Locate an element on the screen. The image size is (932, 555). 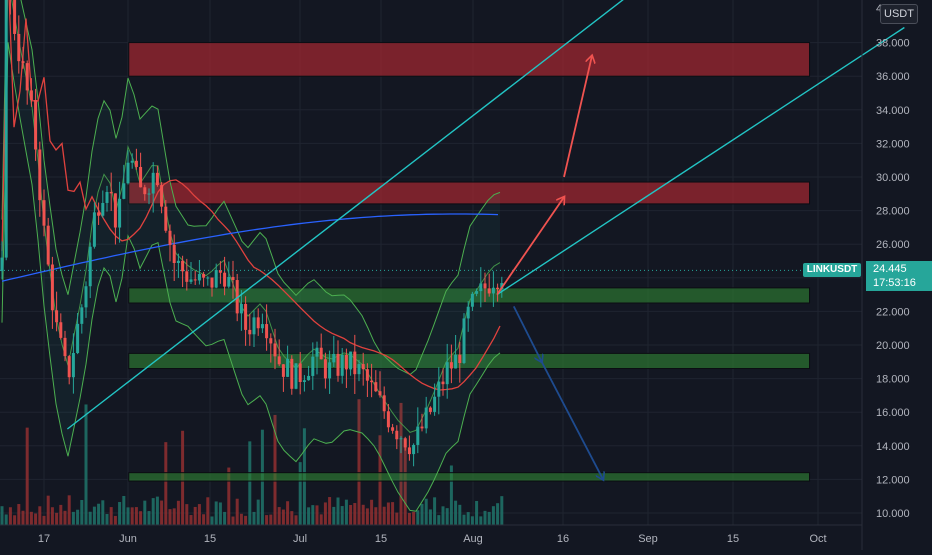
support-zone is located at coordinates (469, 477).